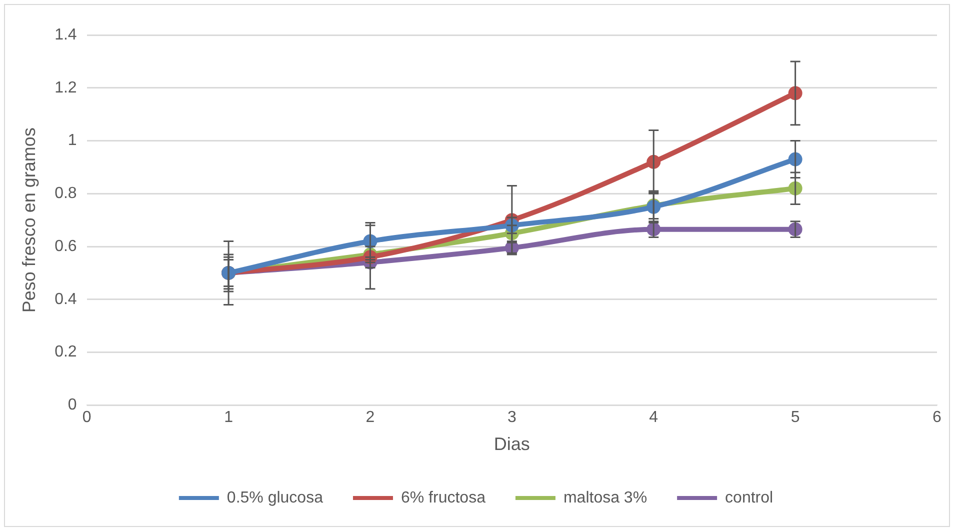  I want to click on y-tick-label: 0.4, so click(65, 299).